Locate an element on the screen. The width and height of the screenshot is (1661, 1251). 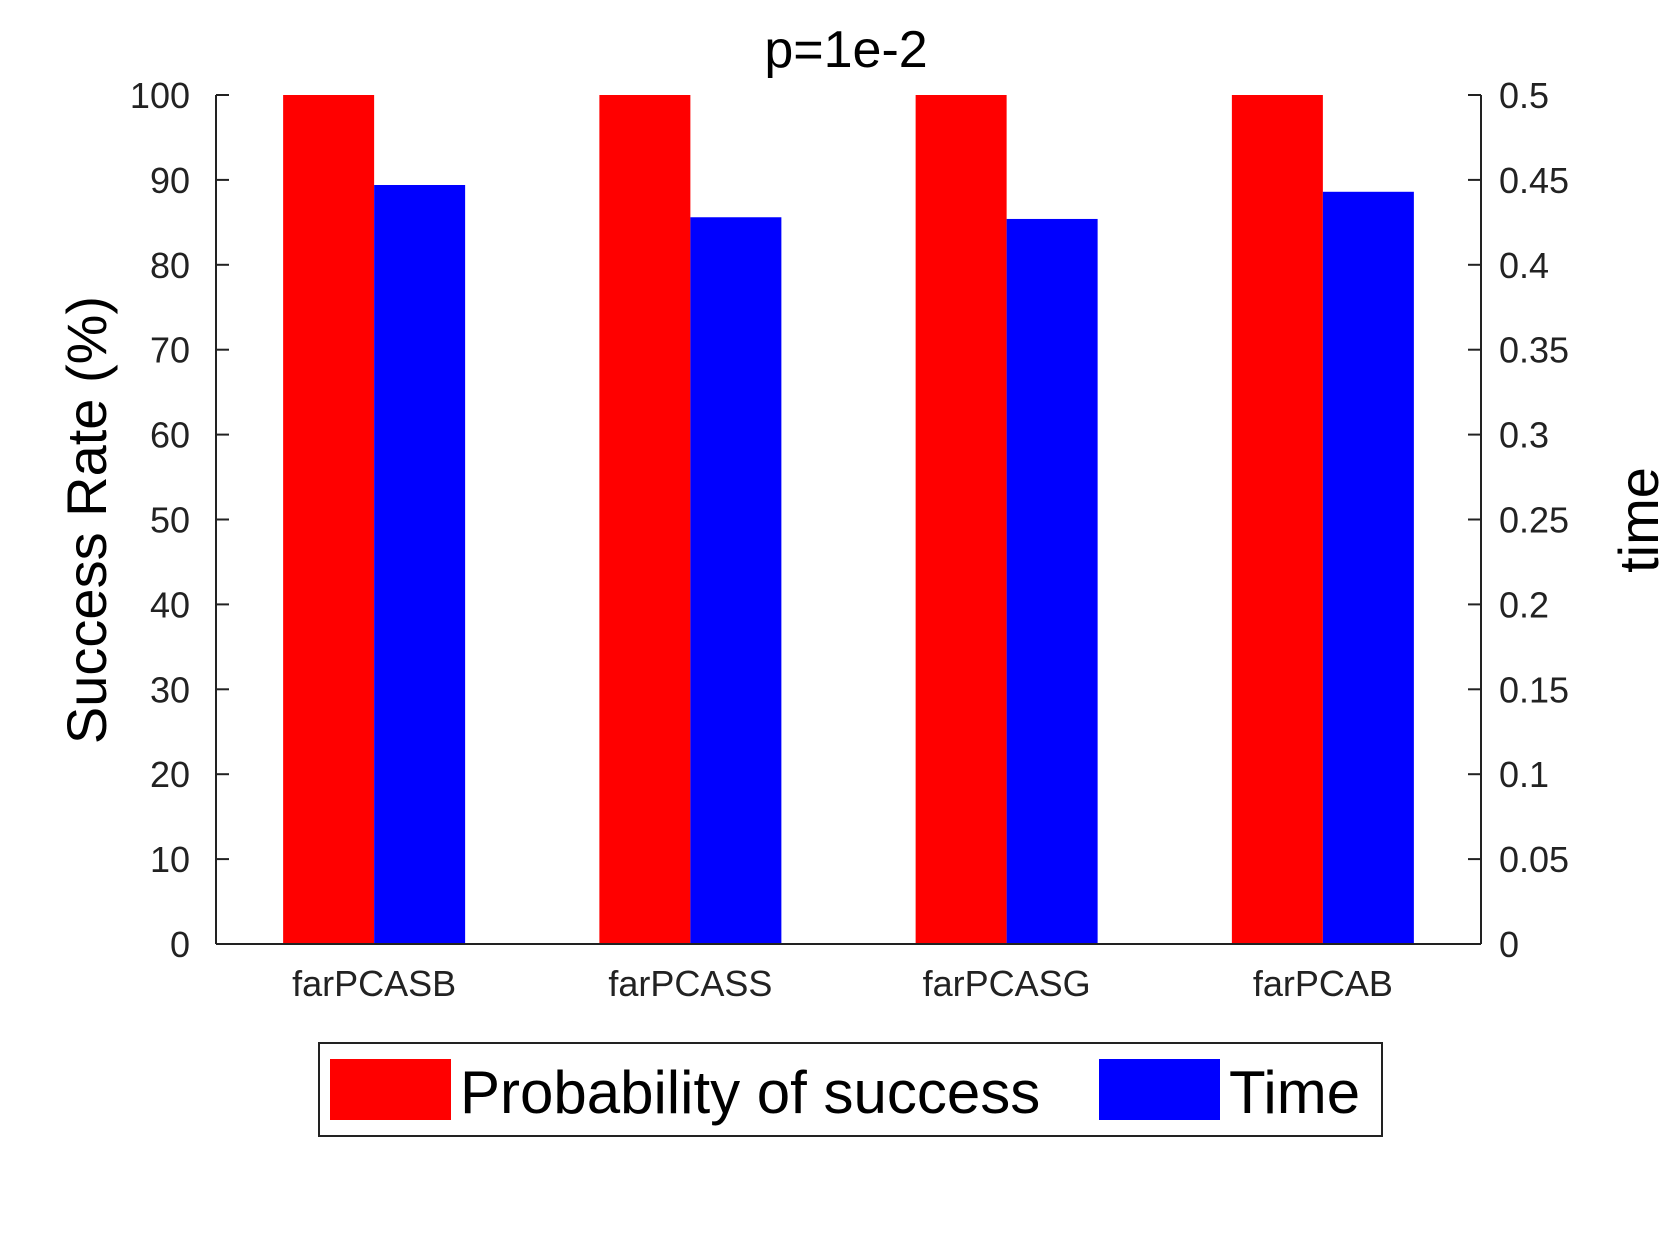
bar-probability-farPCASG is located at coordinates (961, 519).